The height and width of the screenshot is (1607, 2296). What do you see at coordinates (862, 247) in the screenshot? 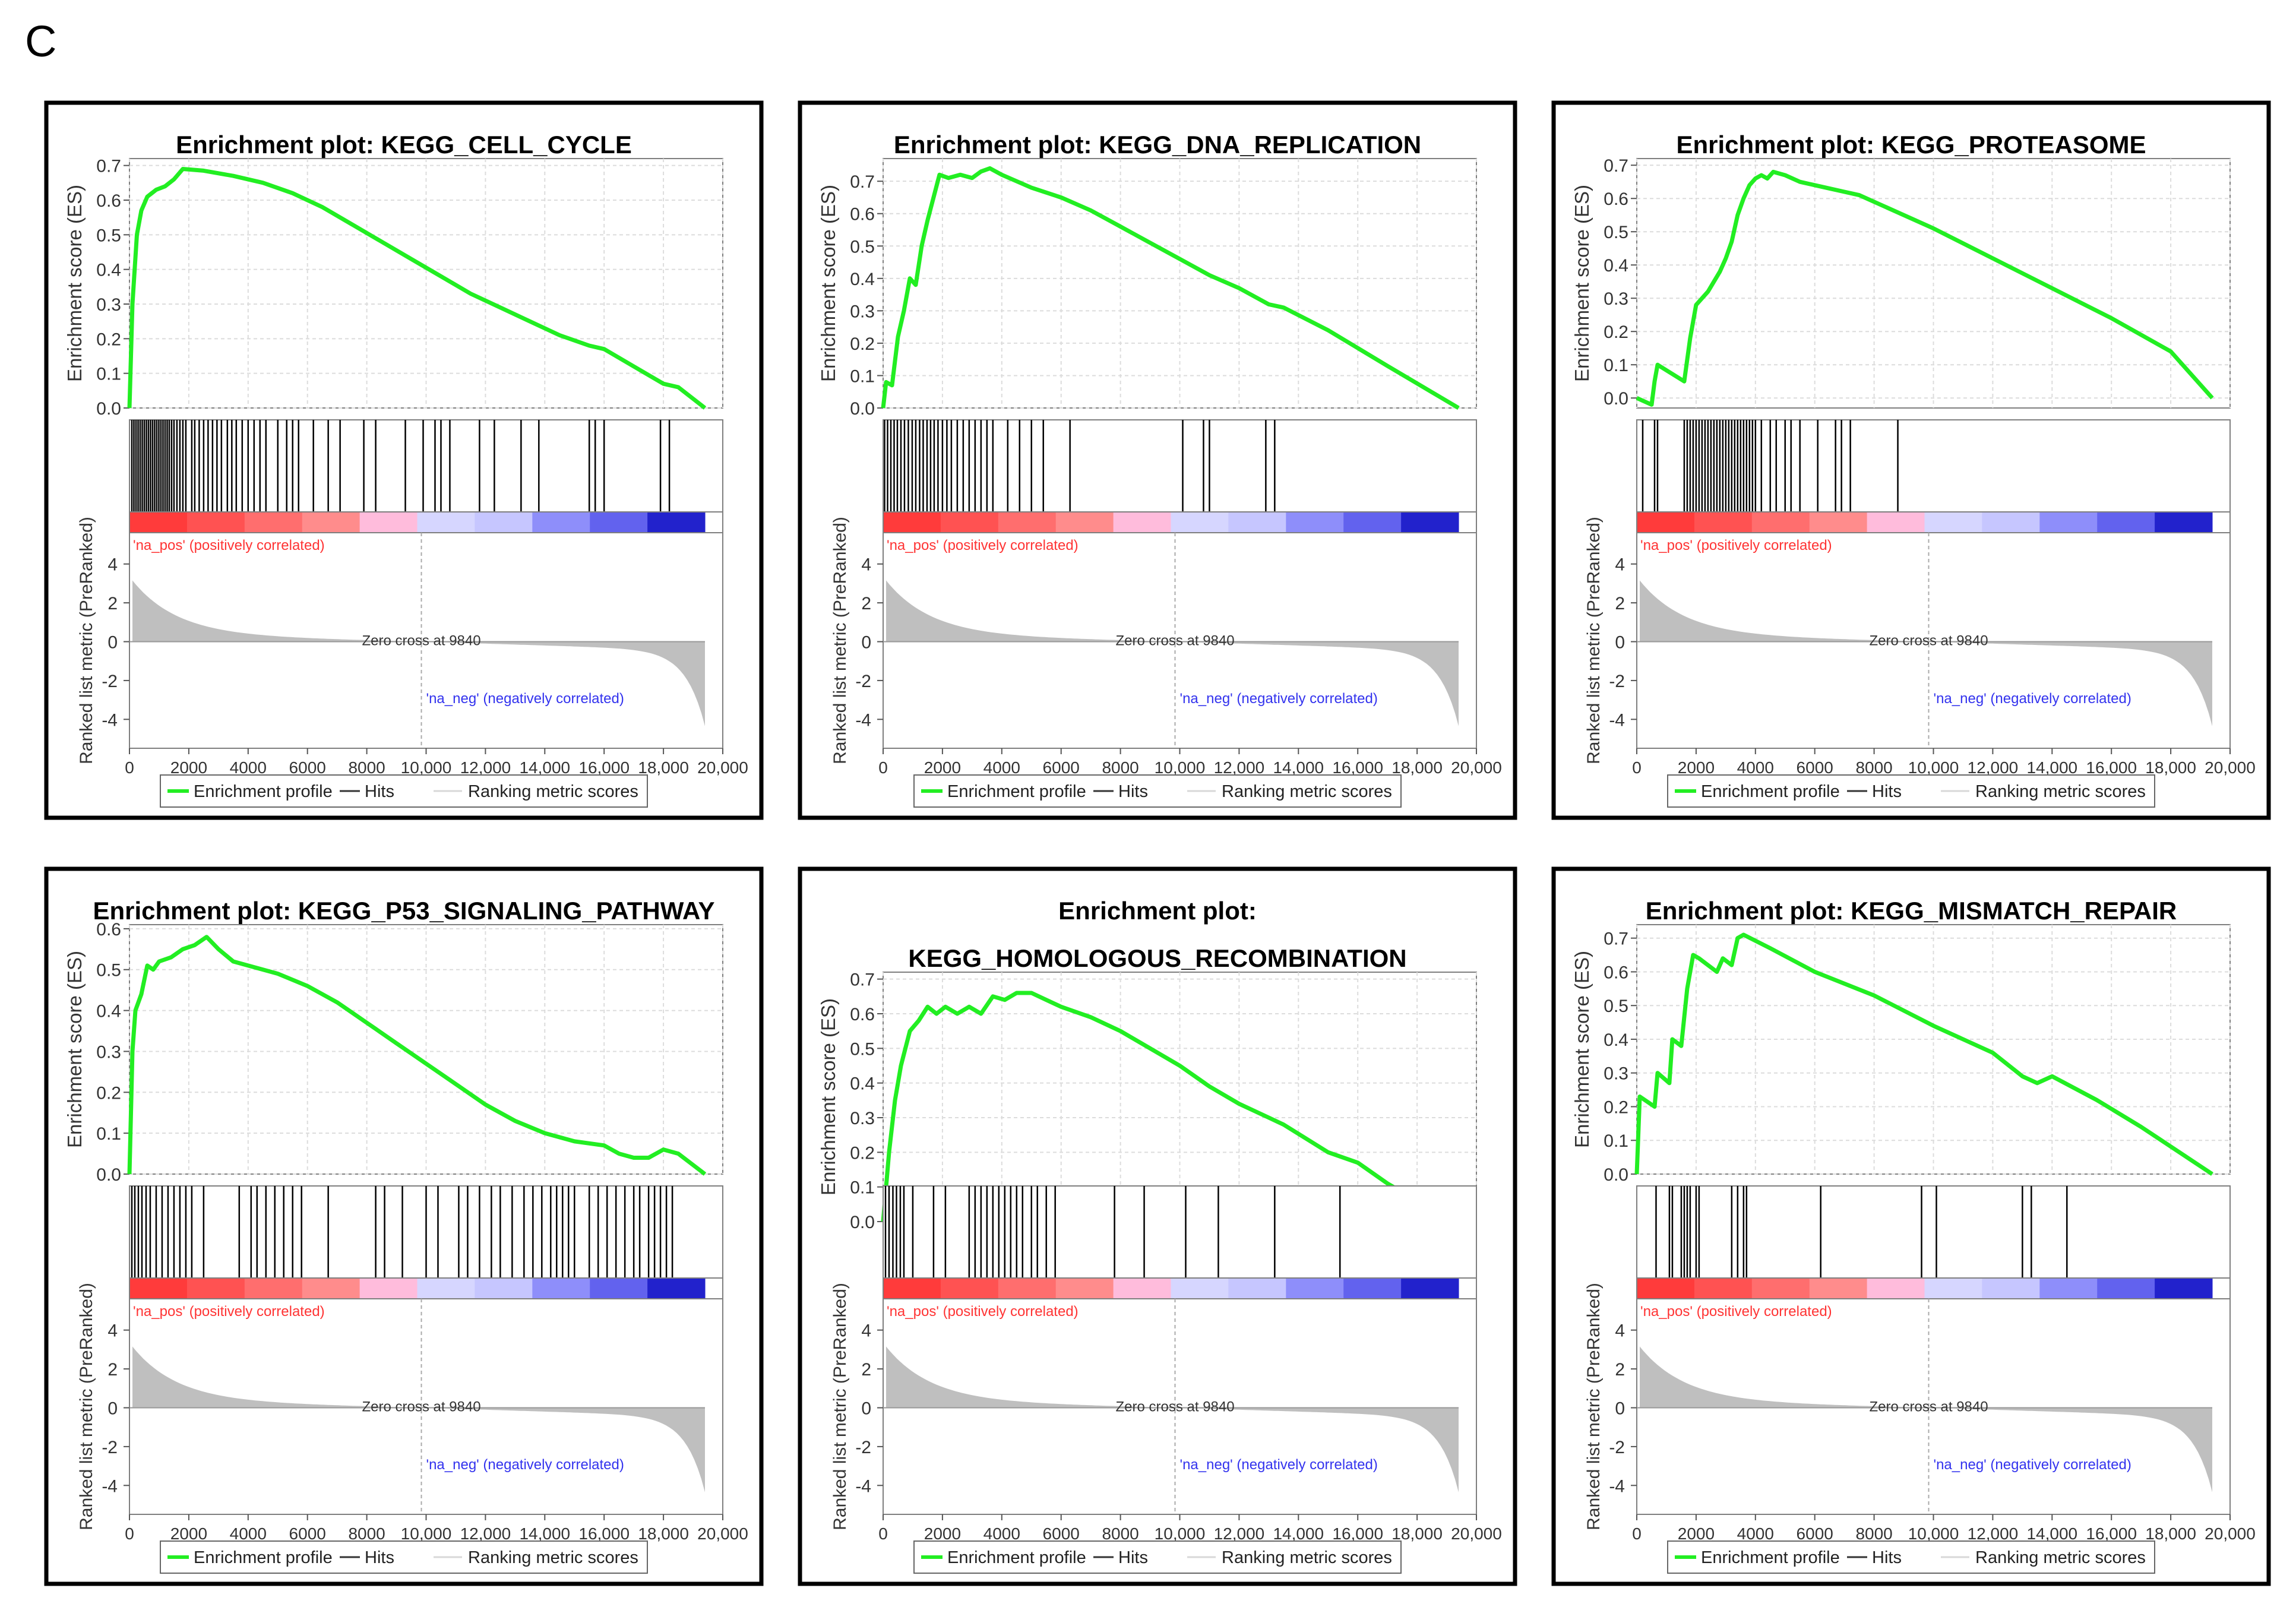
I see `es-tick-label: 0.5` at bounding box center [862, 247].